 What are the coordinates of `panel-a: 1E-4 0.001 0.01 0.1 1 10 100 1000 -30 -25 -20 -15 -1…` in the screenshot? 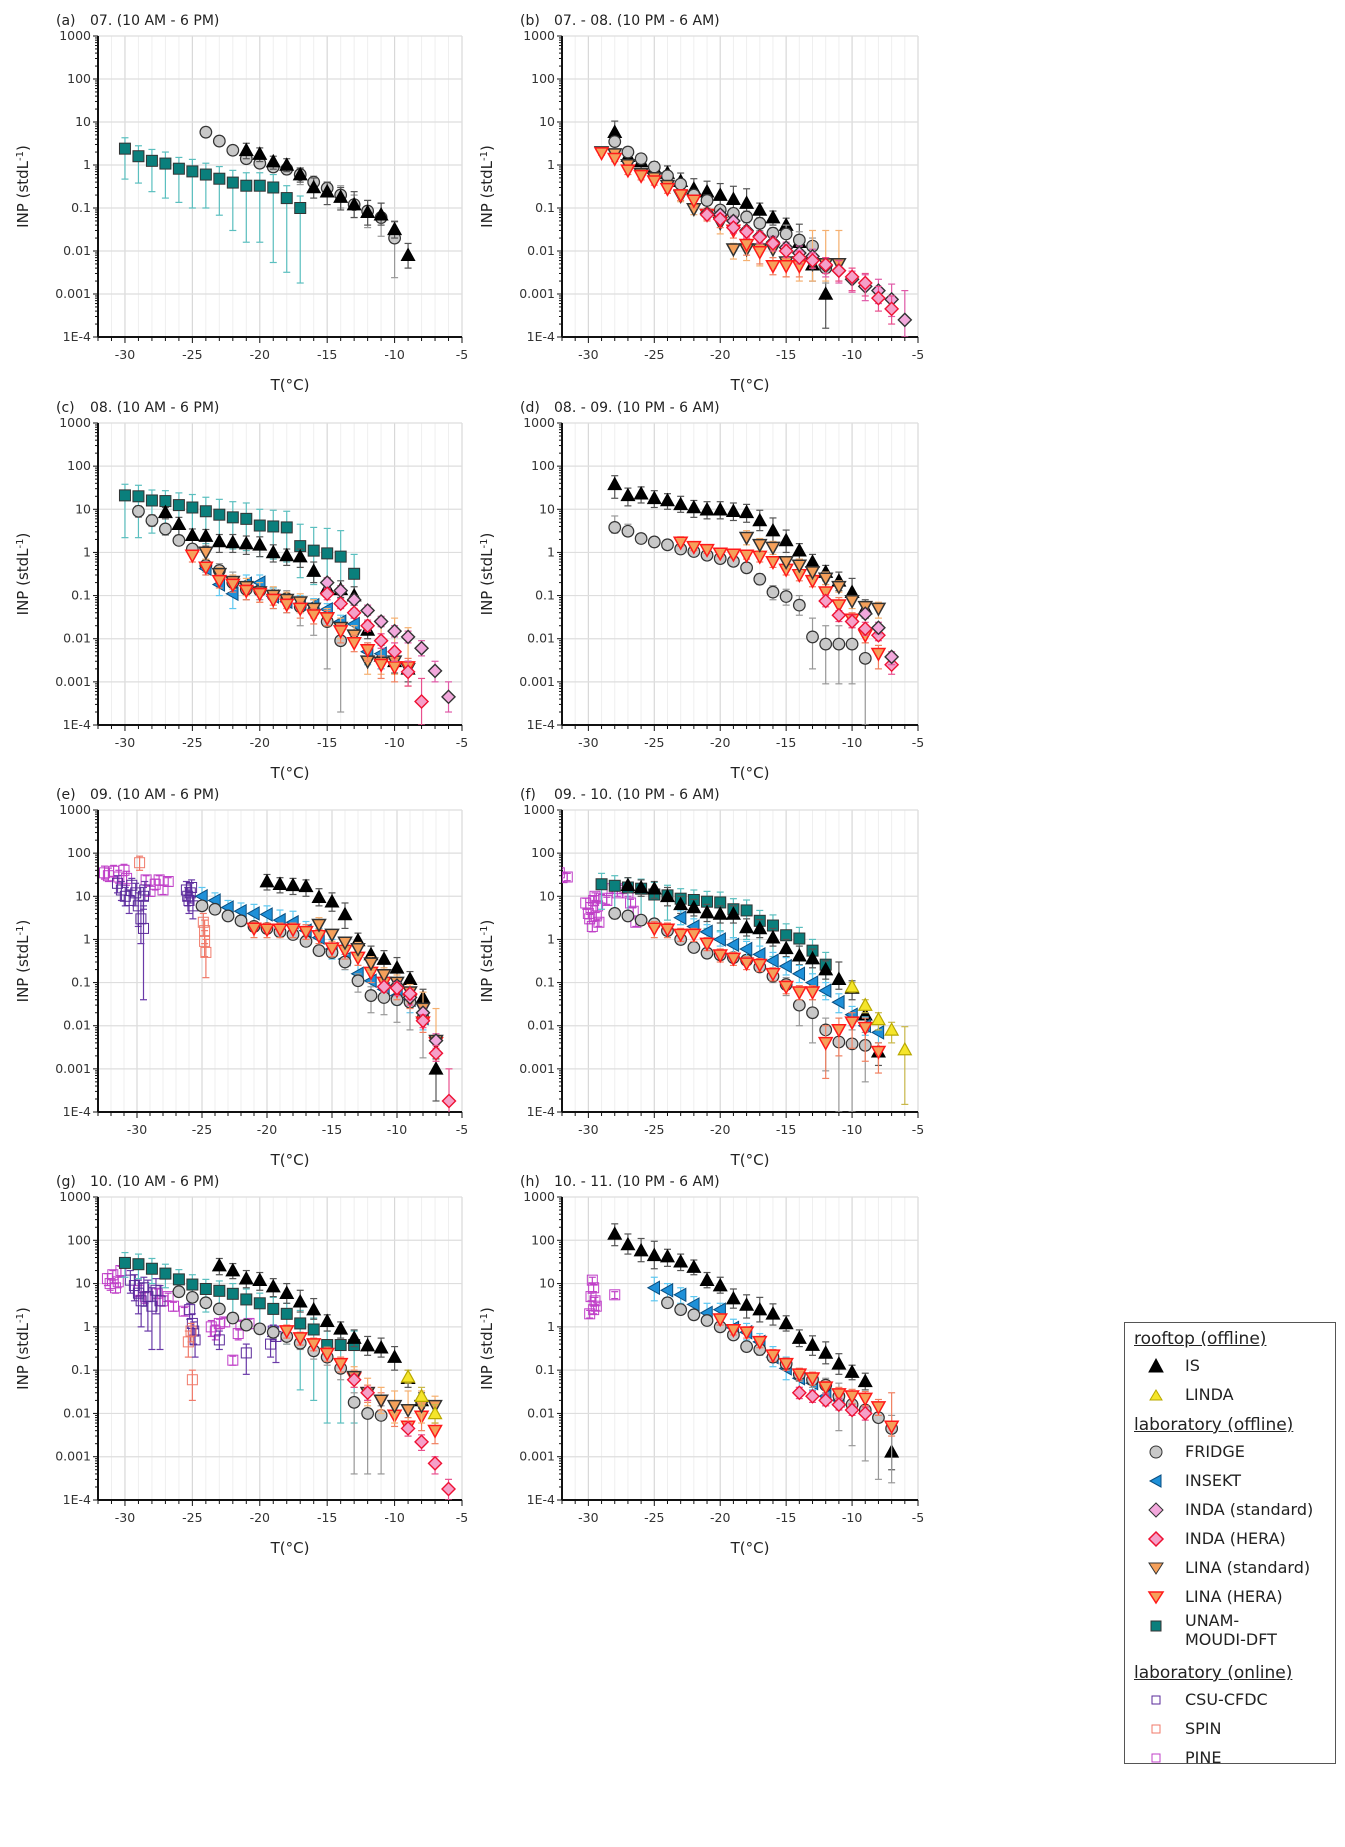 It's located at (241, 203).